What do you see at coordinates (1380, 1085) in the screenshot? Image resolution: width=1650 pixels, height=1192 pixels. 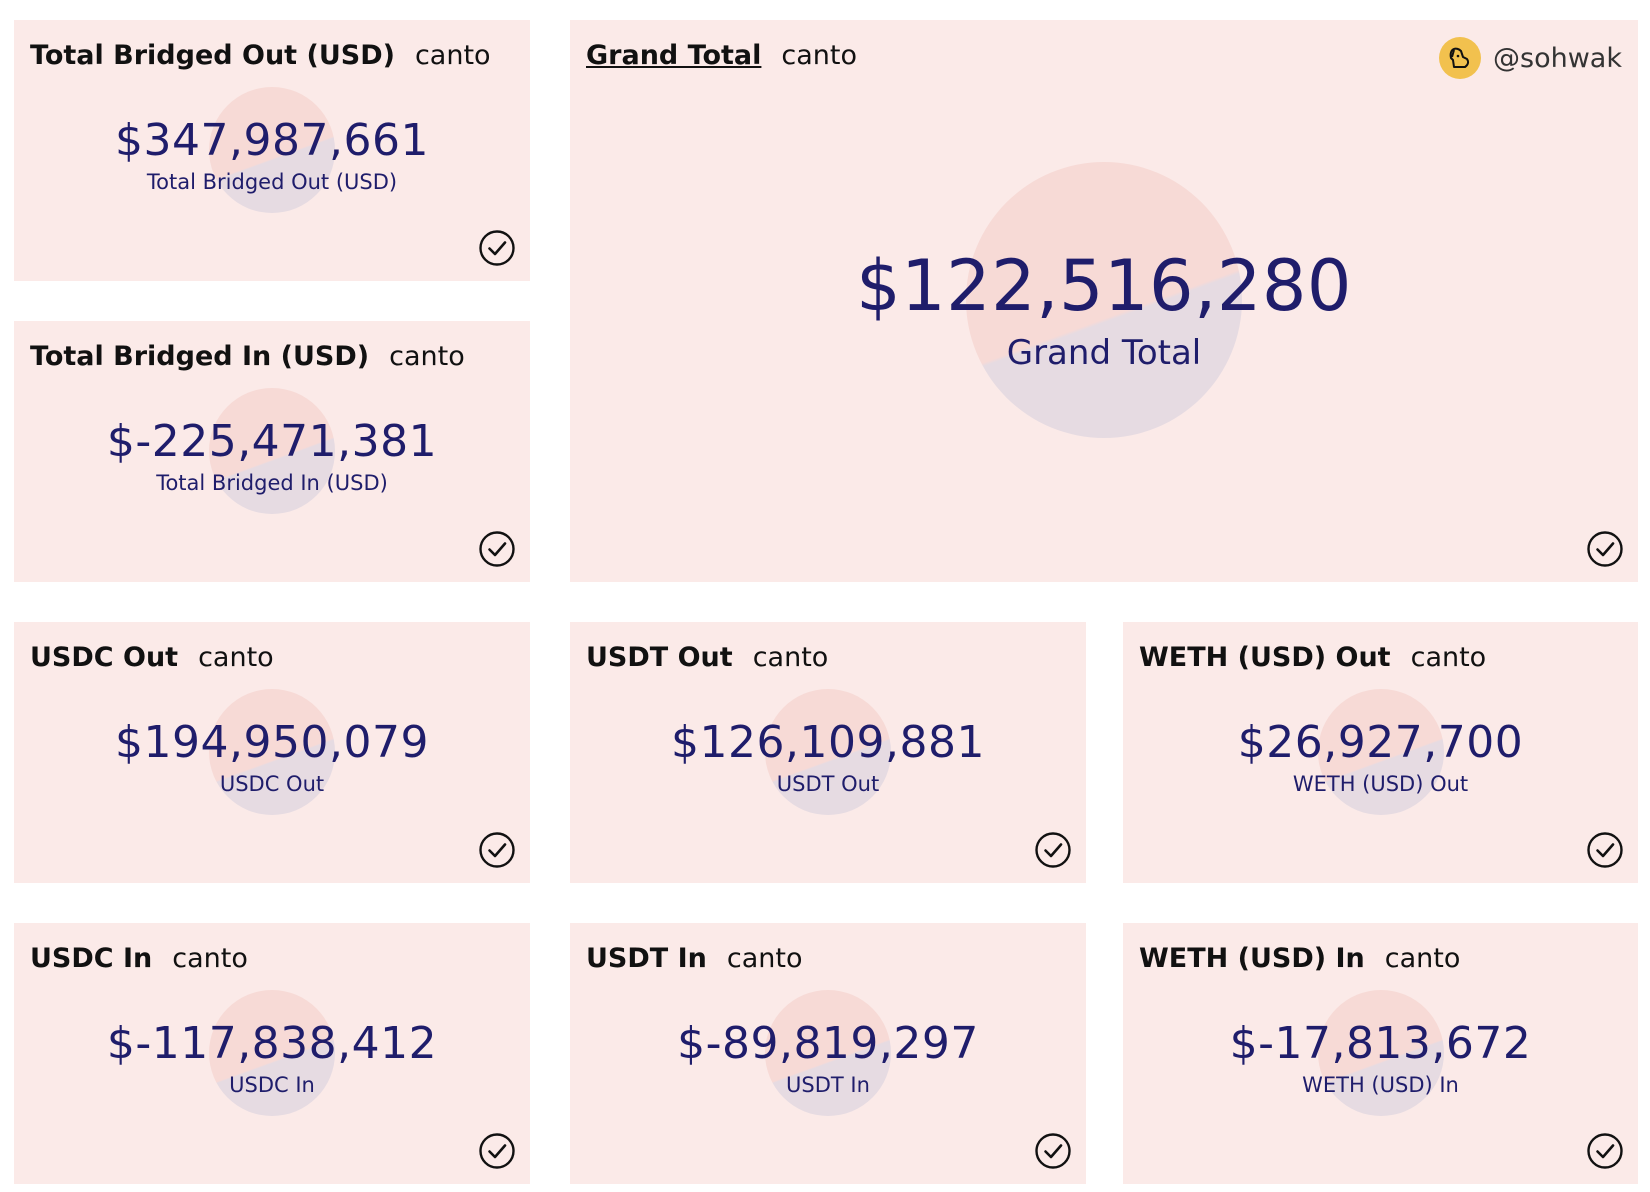 I see `metric-label: WETH (USD) In` at bounding box center [1380, 1085].